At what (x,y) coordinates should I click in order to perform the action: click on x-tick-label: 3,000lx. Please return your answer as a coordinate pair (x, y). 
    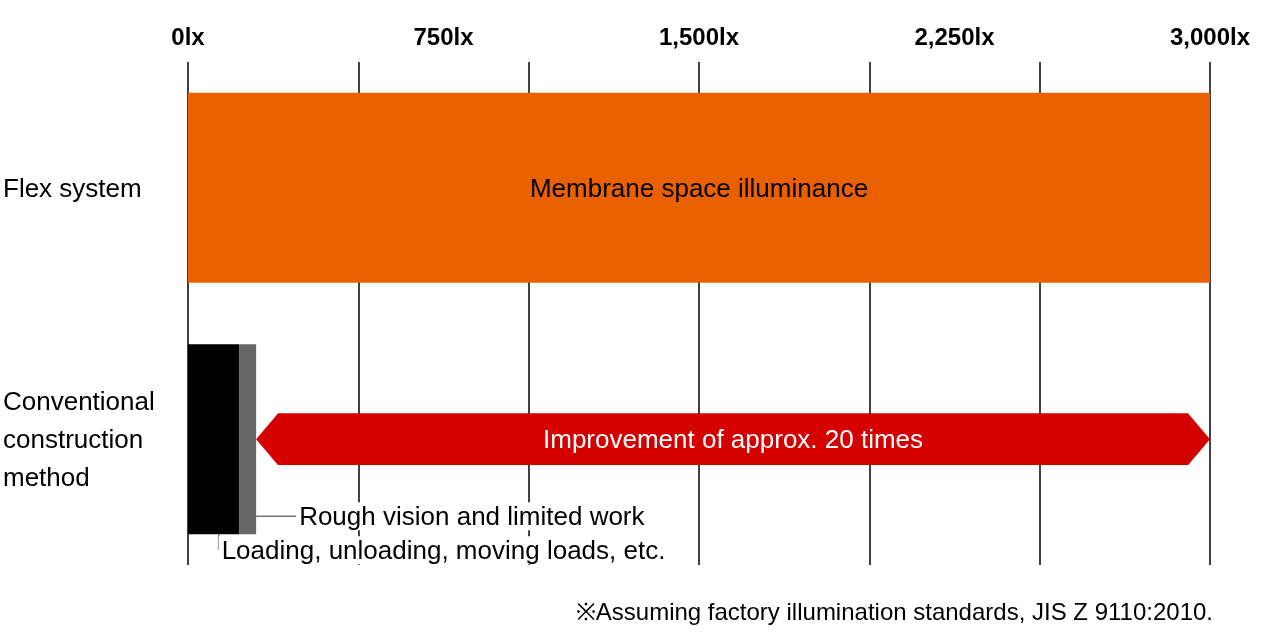
    Looking at the image, I should click on (1210, 36).